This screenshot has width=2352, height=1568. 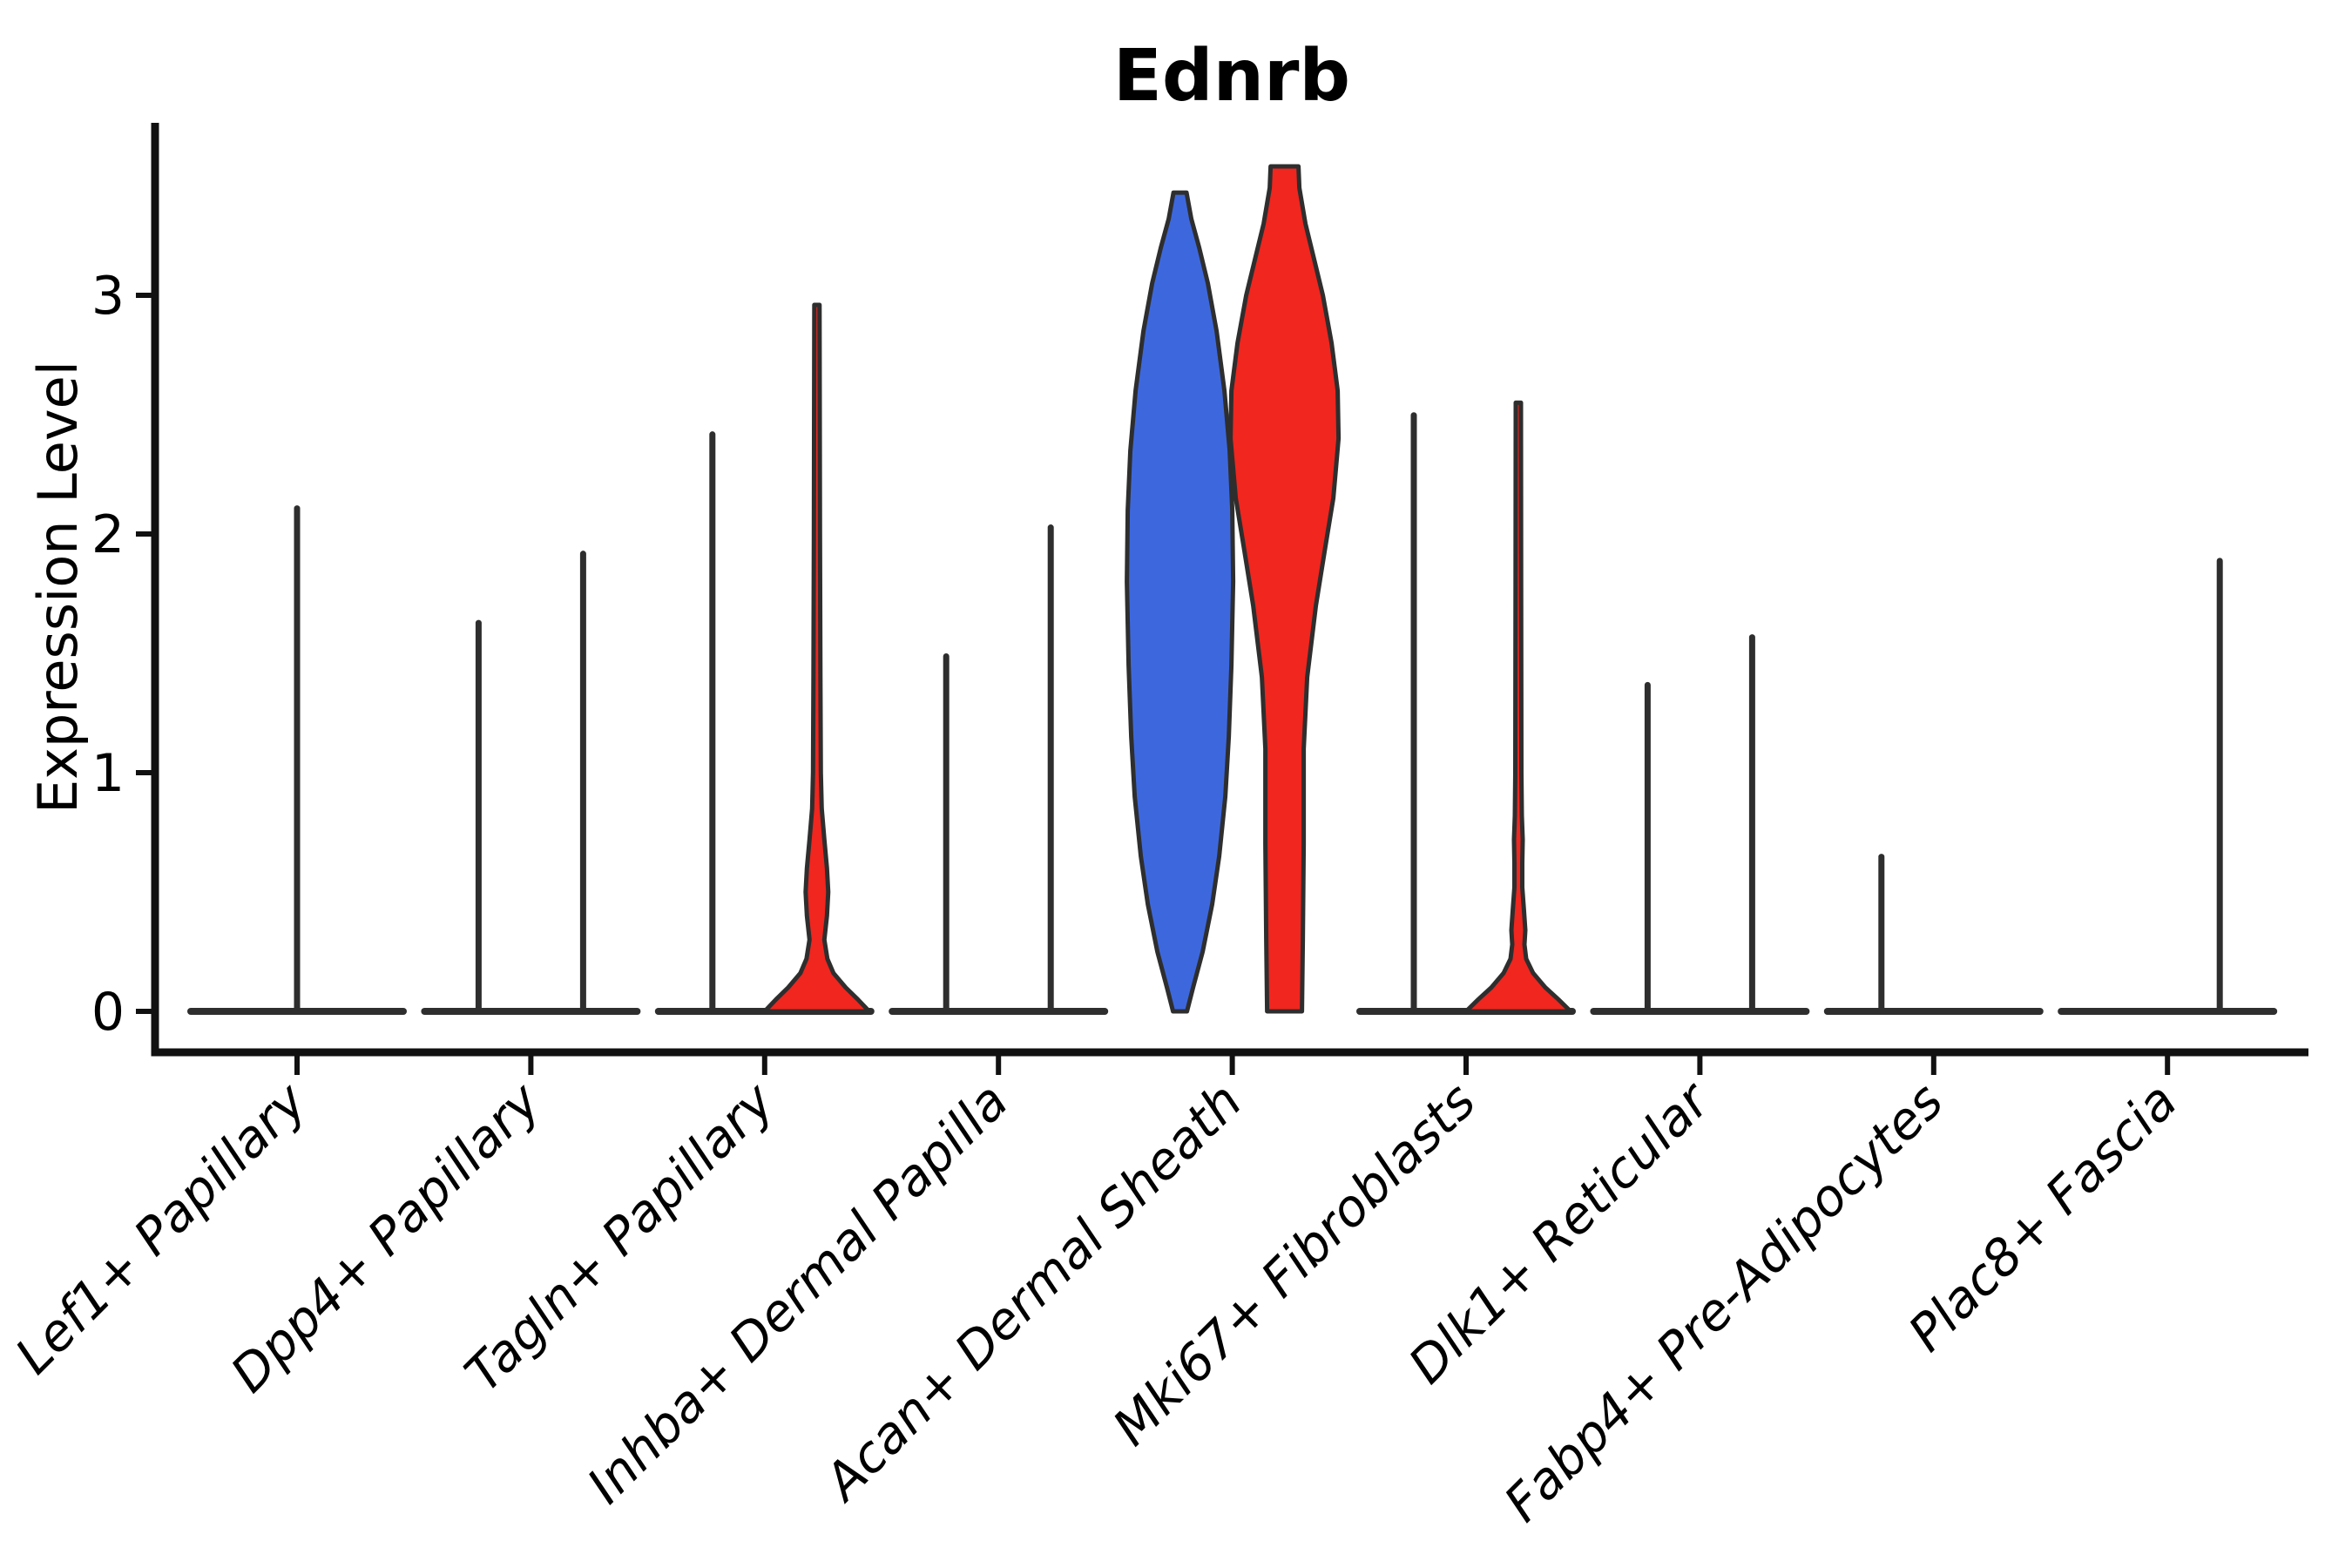 What do you see at coordinates (1724, 1302) in the screenshot?
I see `x-tick-label: Fabp4+ Pre-Adipocytes` at bounding box center [1724, 1302].